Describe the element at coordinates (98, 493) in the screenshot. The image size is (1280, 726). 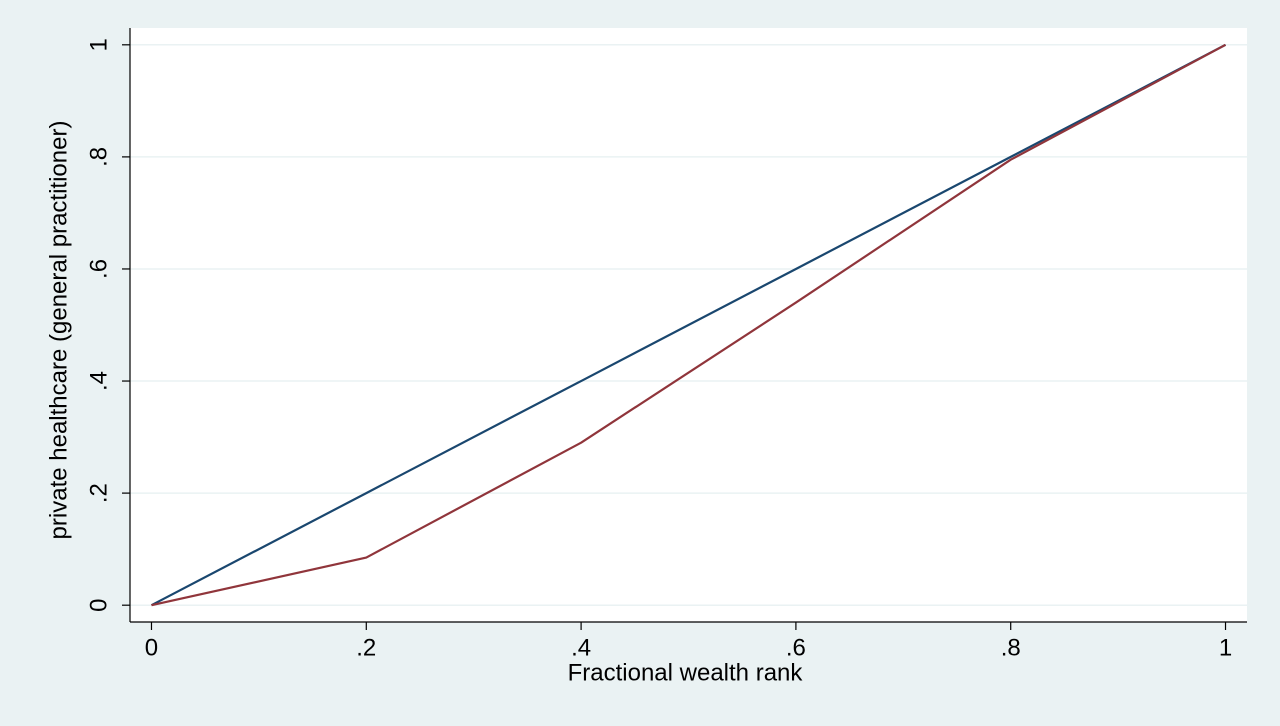
I see `y-tick-label: .2` at that location.